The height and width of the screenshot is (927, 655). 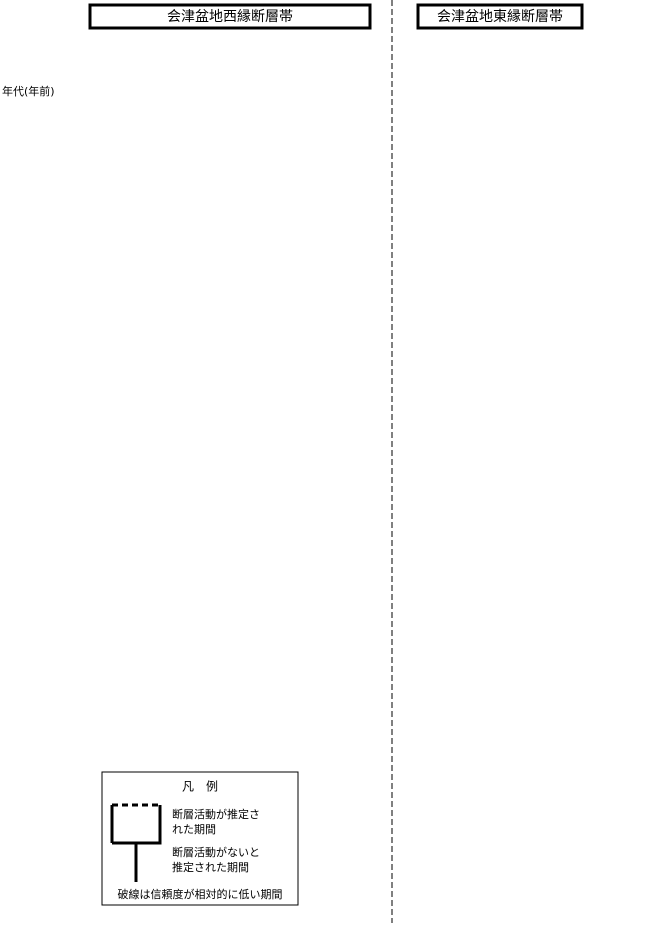 I want to click on legend-box, so click(x=200, y=838).